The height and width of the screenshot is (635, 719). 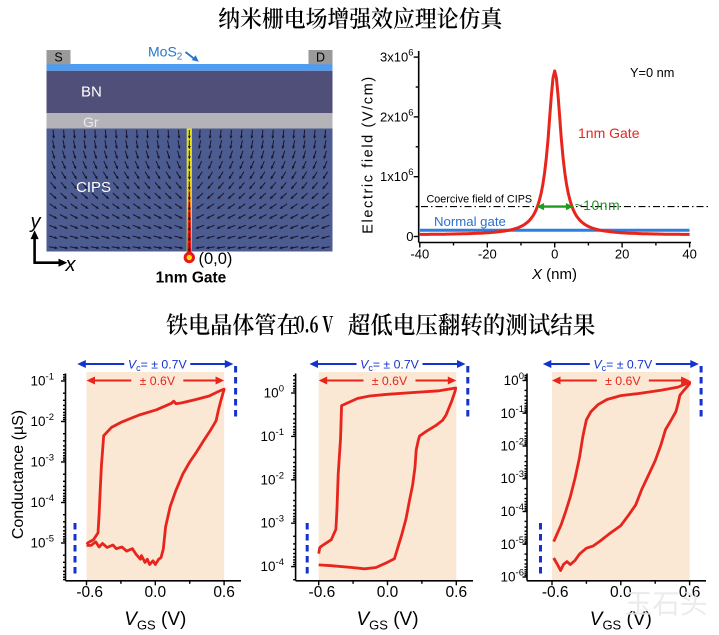 What do you see at coordinates (470, 221) in the screenshot?
I see `svg-text: Normal gate` at bounding box center [470, 221].